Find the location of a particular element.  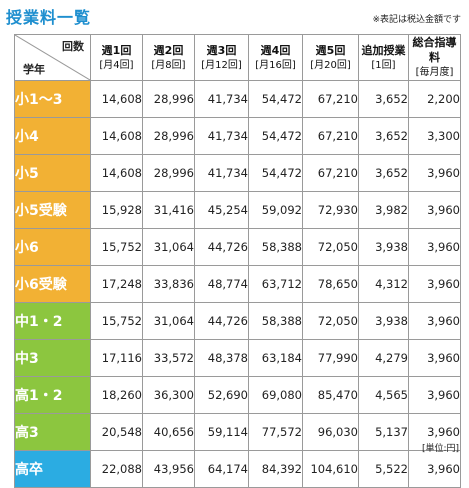

fee-cell: 17,116 is located at coordinates (116, 358).